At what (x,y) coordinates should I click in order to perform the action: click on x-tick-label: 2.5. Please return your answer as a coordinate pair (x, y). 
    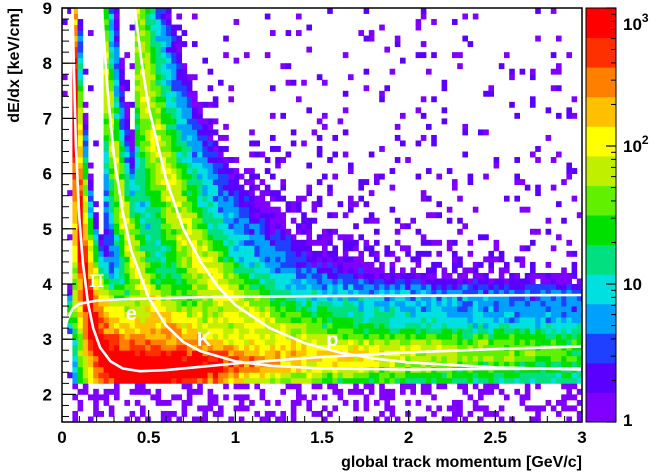
    Looking at the image, I should click on (496, 437).